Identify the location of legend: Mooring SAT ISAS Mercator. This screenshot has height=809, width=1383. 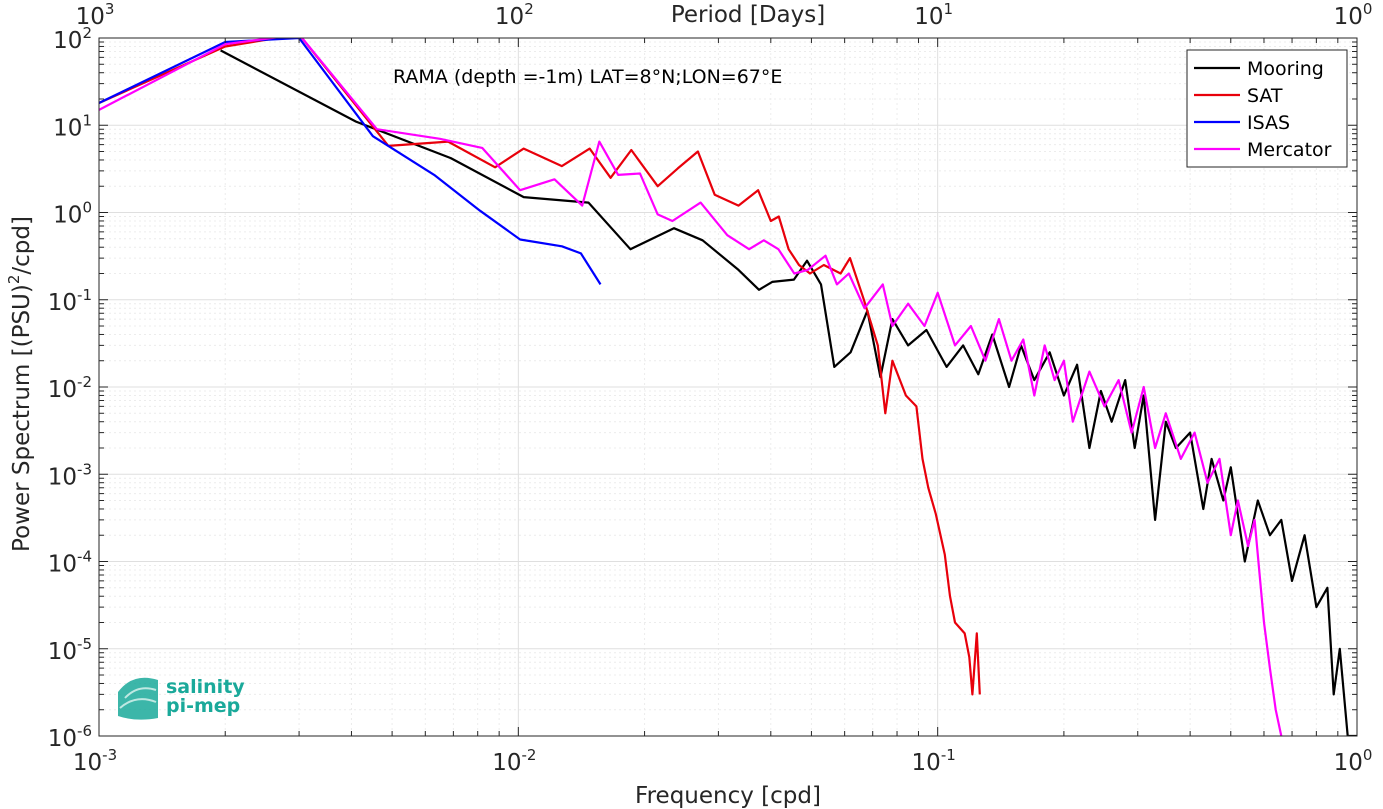
(1267, 108).